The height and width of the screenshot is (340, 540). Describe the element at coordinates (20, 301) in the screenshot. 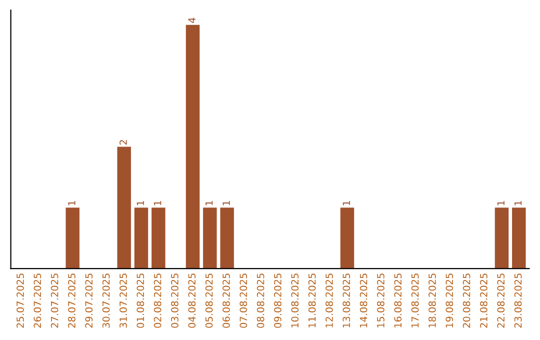

I see `x-tick-label: 25.07.2025` at that location.